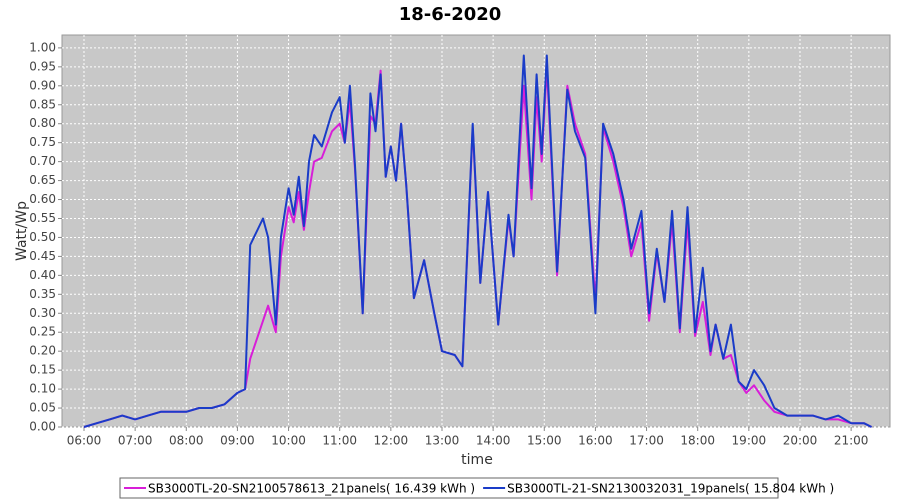 This screenshot has width=900, height=500. What do you see at coordinates (749, 441) in the screenshot?
I see `x-tick-label: 19:00` at bounding box center [749, 441].